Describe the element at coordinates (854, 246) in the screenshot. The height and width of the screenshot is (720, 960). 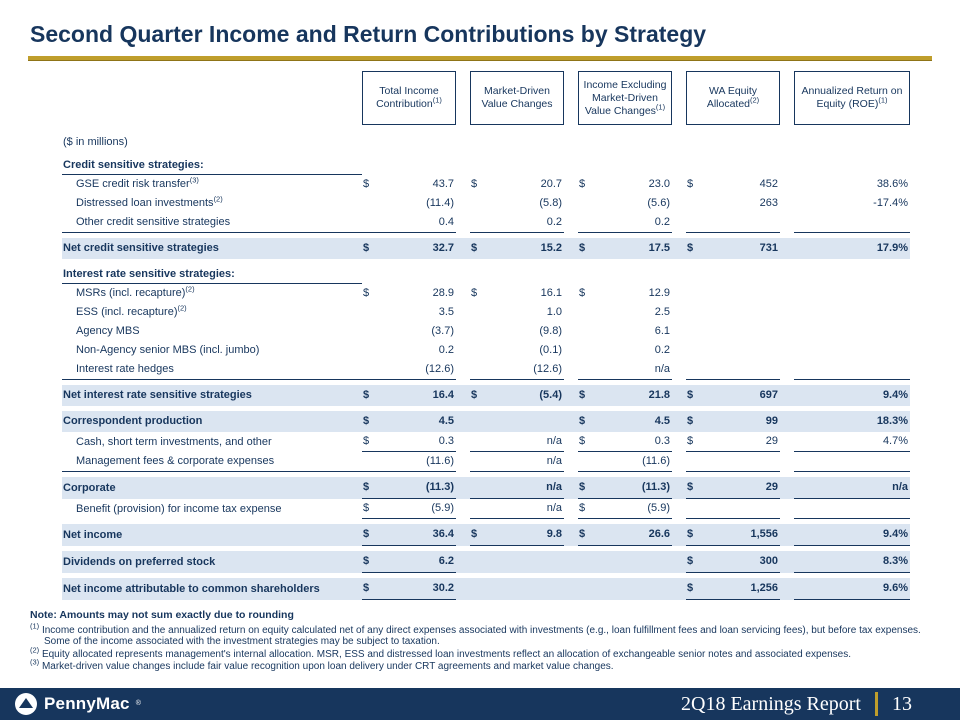
I see `cell-value: 17.9%` at that location.